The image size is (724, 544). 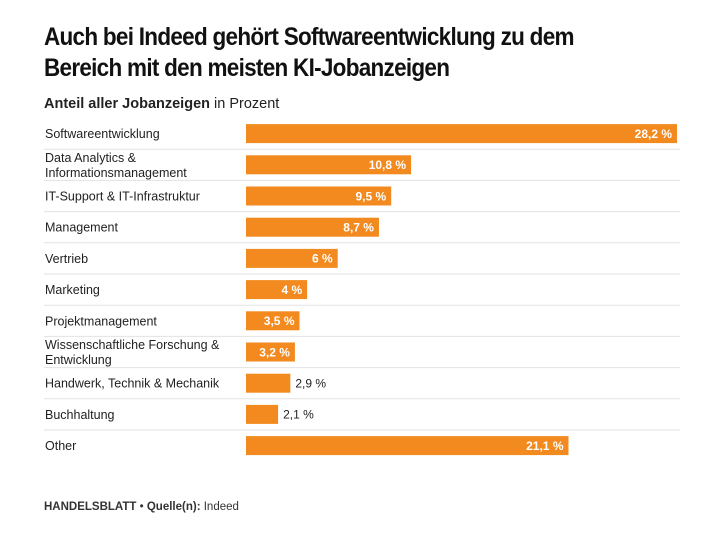 What do you see at coordinates (545, 446) in the screenshot?
I see `value-label: 21,1 %` at bounding box center [545, 446].